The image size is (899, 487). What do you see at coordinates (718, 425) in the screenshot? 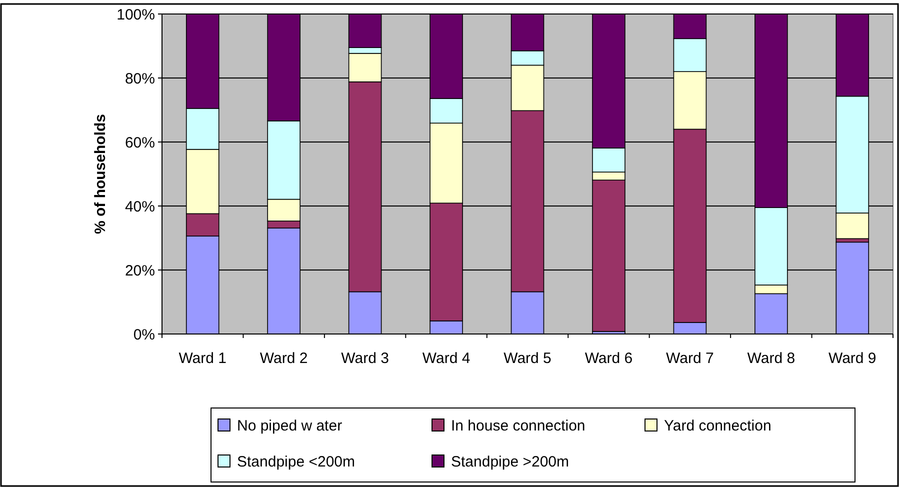
I see `legend-label: Yard connection` at bounding box center [718, 425].